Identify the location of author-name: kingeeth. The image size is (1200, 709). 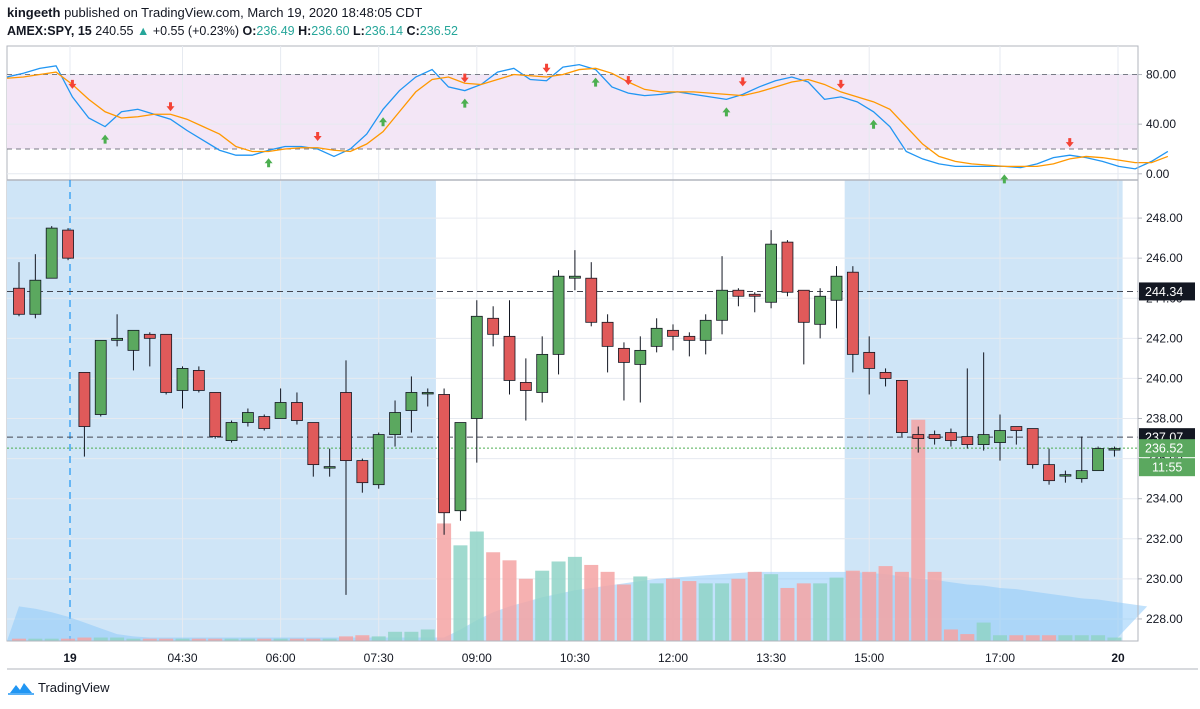
(34, 12).